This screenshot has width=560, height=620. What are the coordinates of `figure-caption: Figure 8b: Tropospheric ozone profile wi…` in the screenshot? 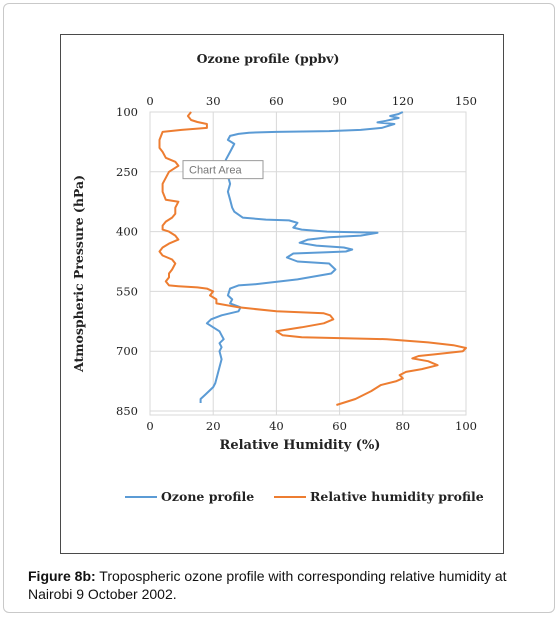 It's located at (288, 585).